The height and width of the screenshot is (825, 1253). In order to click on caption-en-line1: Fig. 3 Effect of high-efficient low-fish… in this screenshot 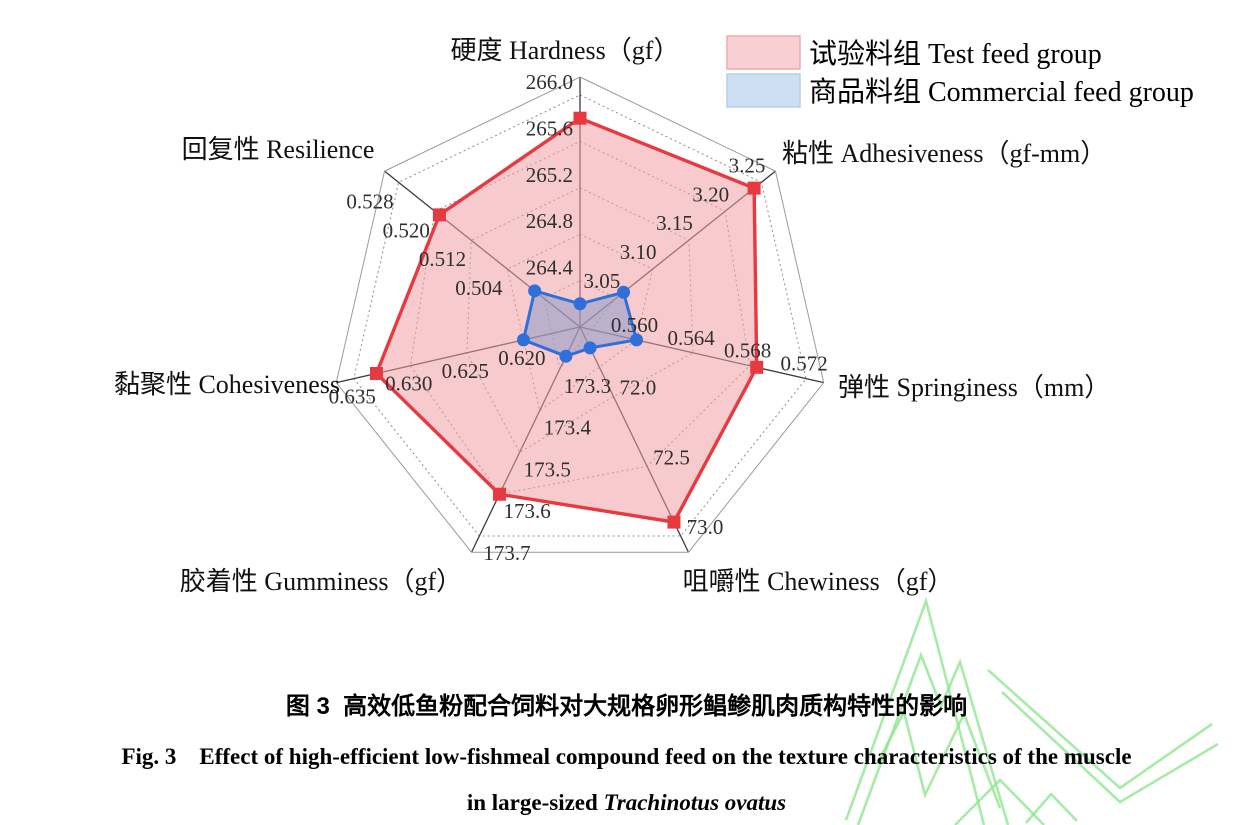, I will do `click(626, 756)`.